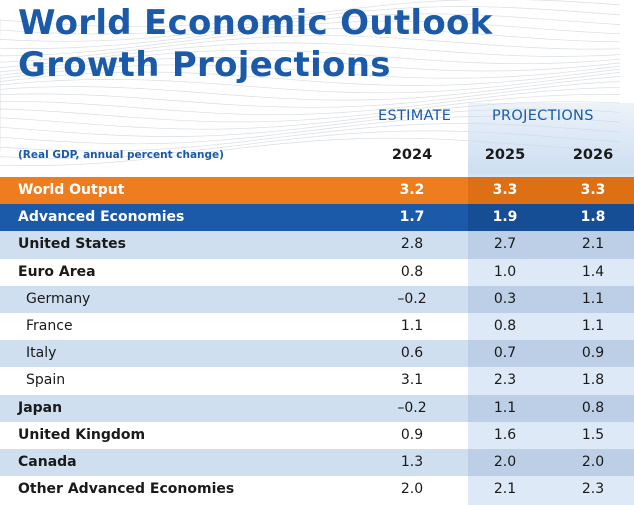 The width and height of the screenshot is (634, 505). Describe the element at coordinates (82, 434) in the screenshot. I see `row-label: United Kingdom` at that location.